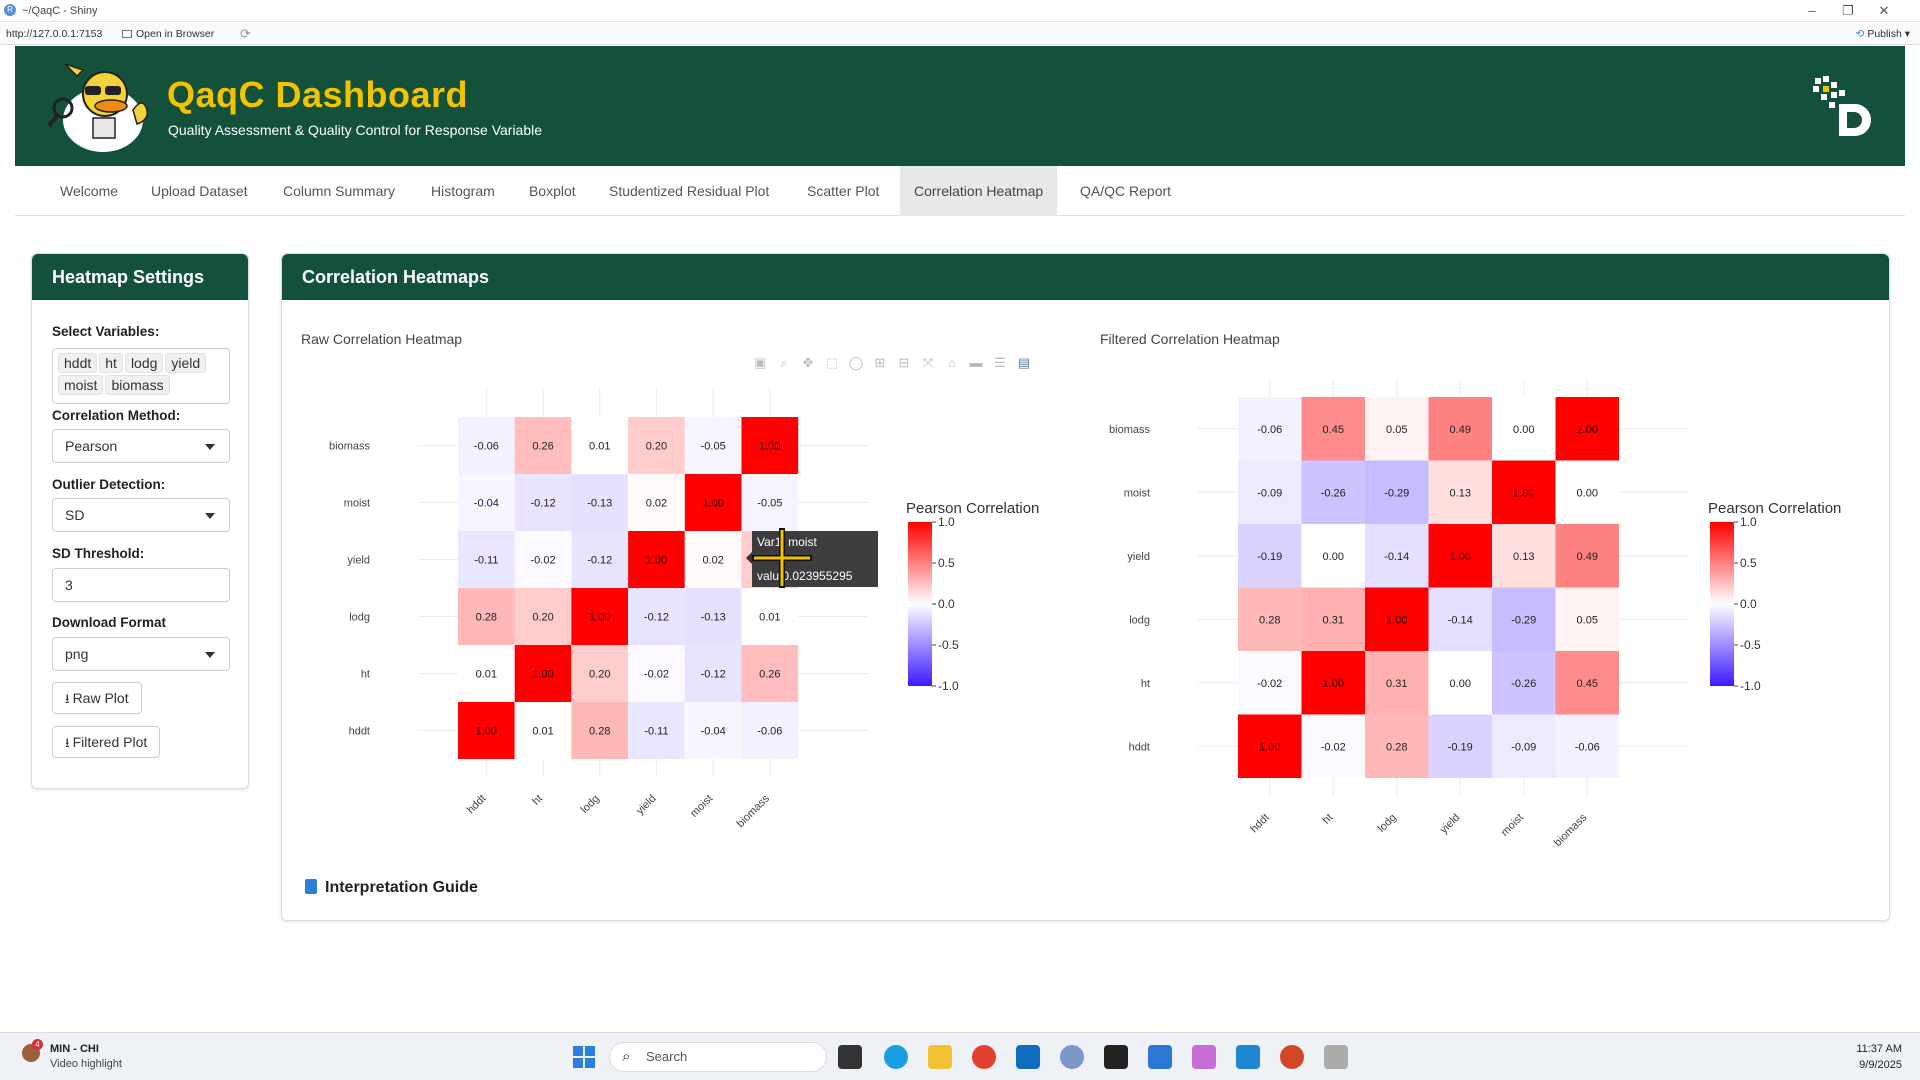 This screenshot has width=1920, height=1080. I want to click on filtered-plot-download-button: ⭳ Filtered Plot, so click(106, 742).